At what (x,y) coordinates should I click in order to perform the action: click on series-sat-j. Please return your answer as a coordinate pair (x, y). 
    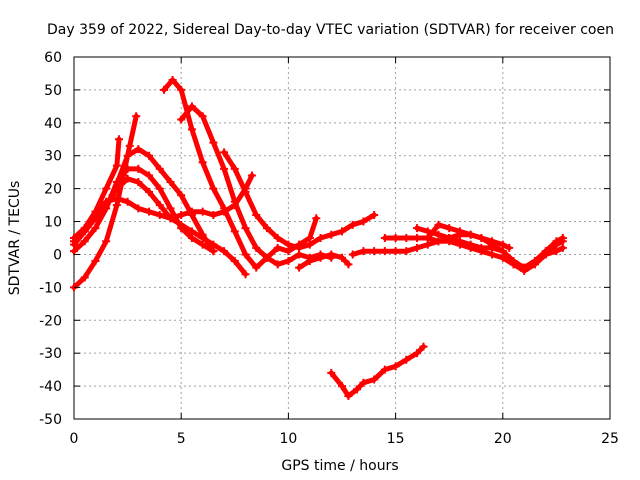
    Looking at the image, I should click on (324, 261).